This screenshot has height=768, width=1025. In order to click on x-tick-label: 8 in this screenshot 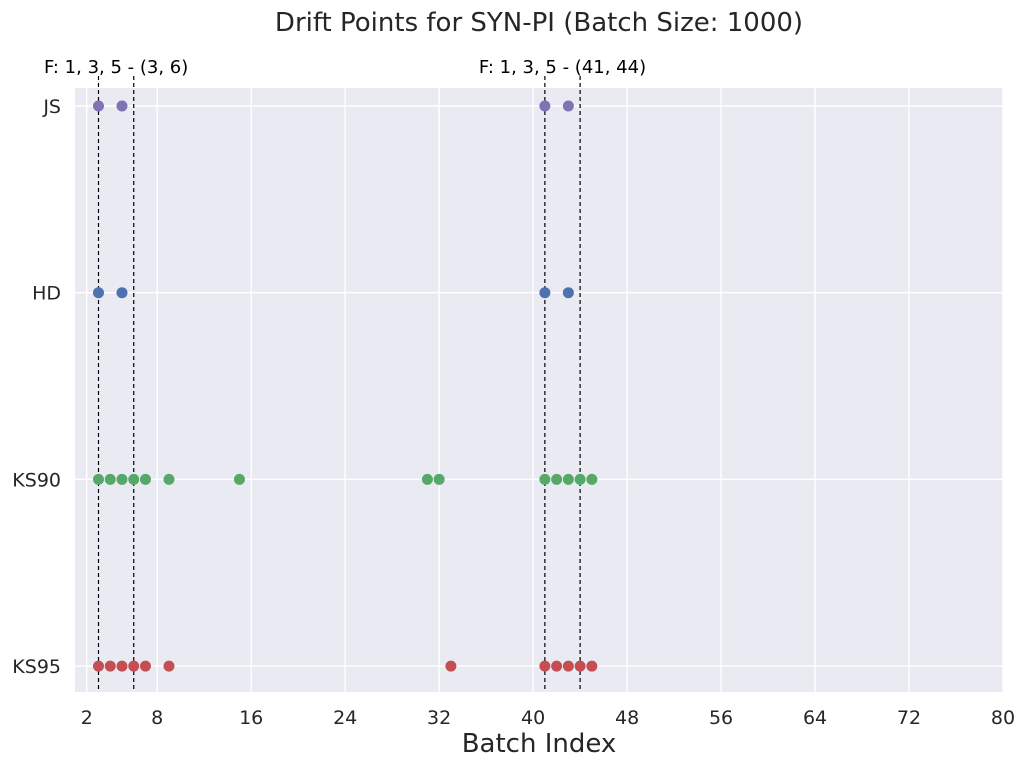, I will do `click(157, 718)`.